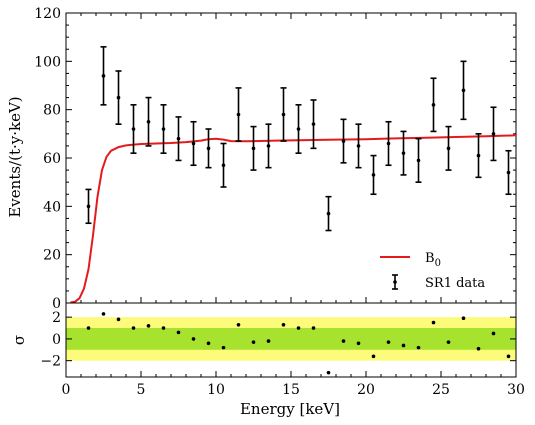 This screenshot has height=425, width=535. What do you see at coordinates (141, 390) in the screenshot?
I see `x-tick-label: 5` at bounding box center [141, 390].